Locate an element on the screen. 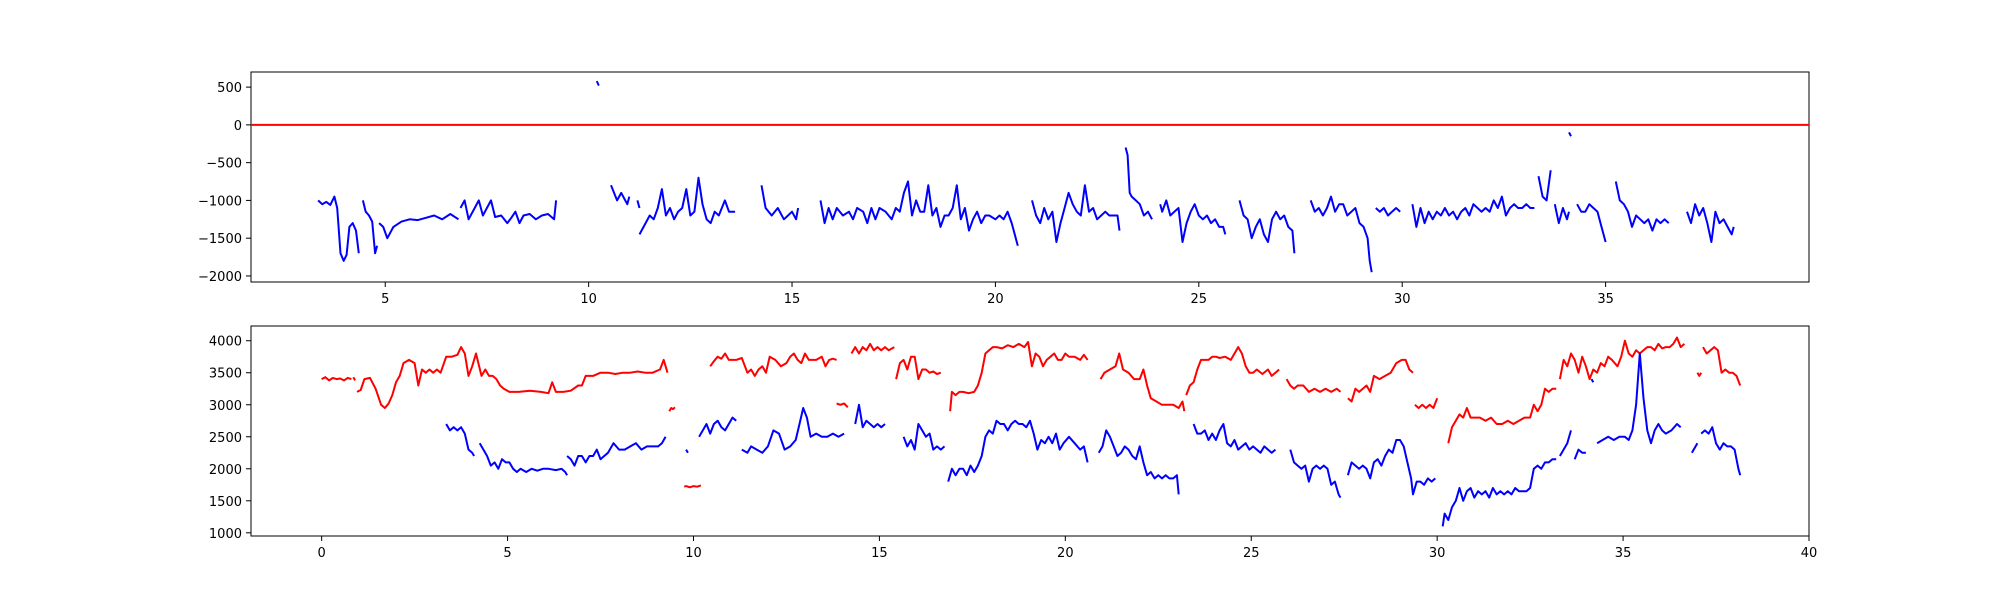 This screenshot has width=2000, height=600. top-x-tick-label: 25 is located at coordinates (1199, 299).